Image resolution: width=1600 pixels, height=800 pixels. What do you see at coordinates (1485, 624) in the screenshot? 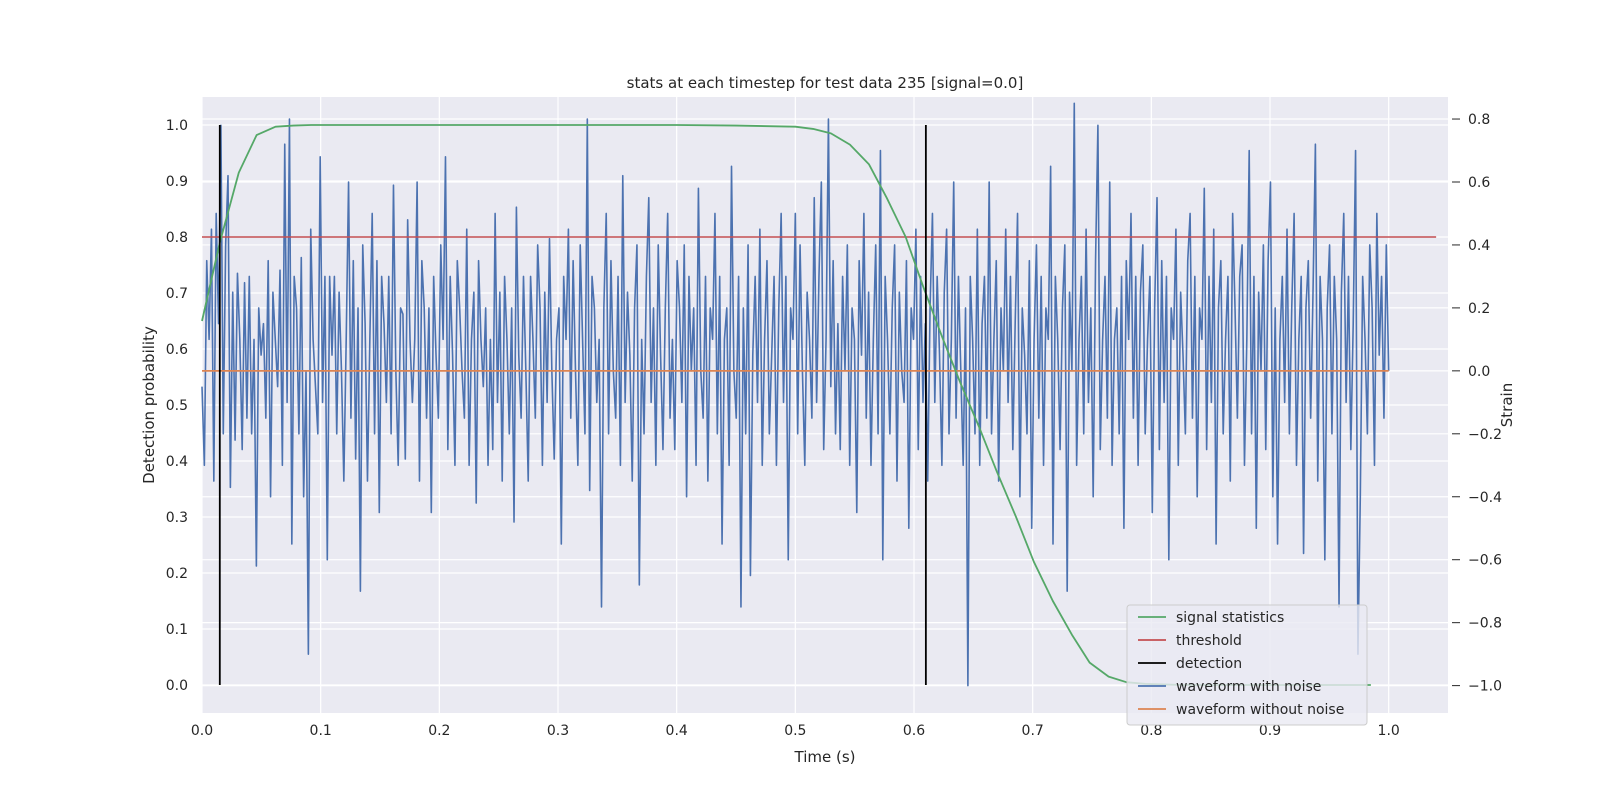
I see `y2-tick-label: −0.8` at bounding box center [1485, 624].